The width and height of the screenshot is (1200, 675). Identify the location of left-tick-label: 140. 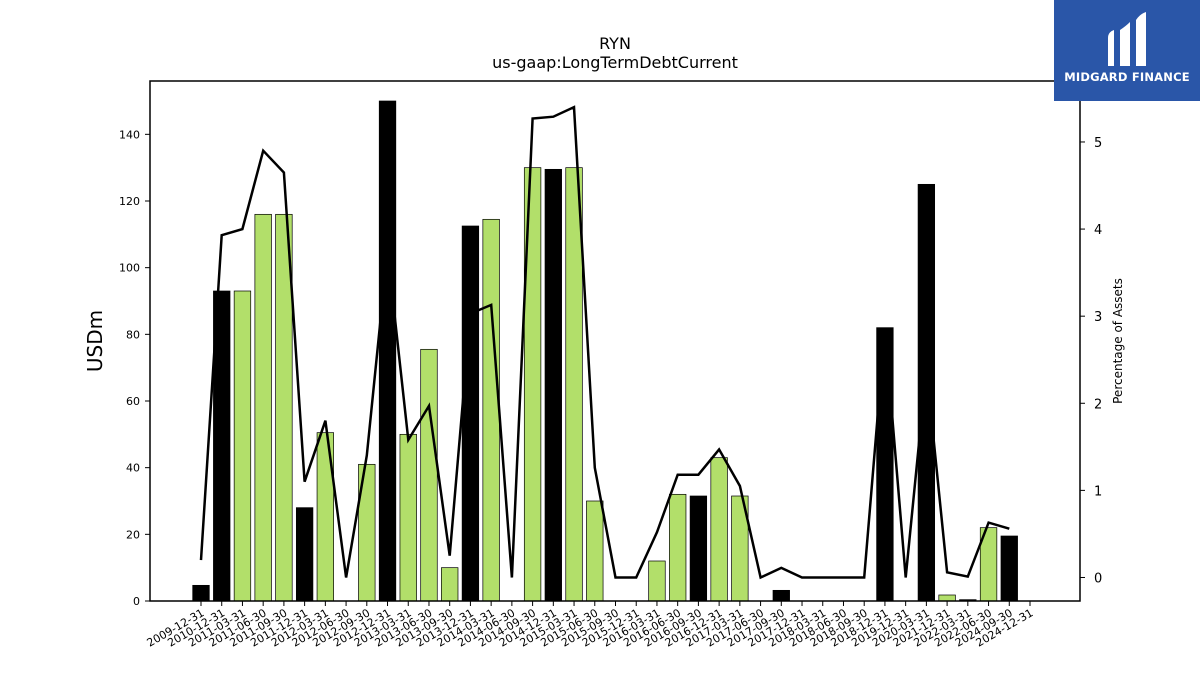
(129, 134).